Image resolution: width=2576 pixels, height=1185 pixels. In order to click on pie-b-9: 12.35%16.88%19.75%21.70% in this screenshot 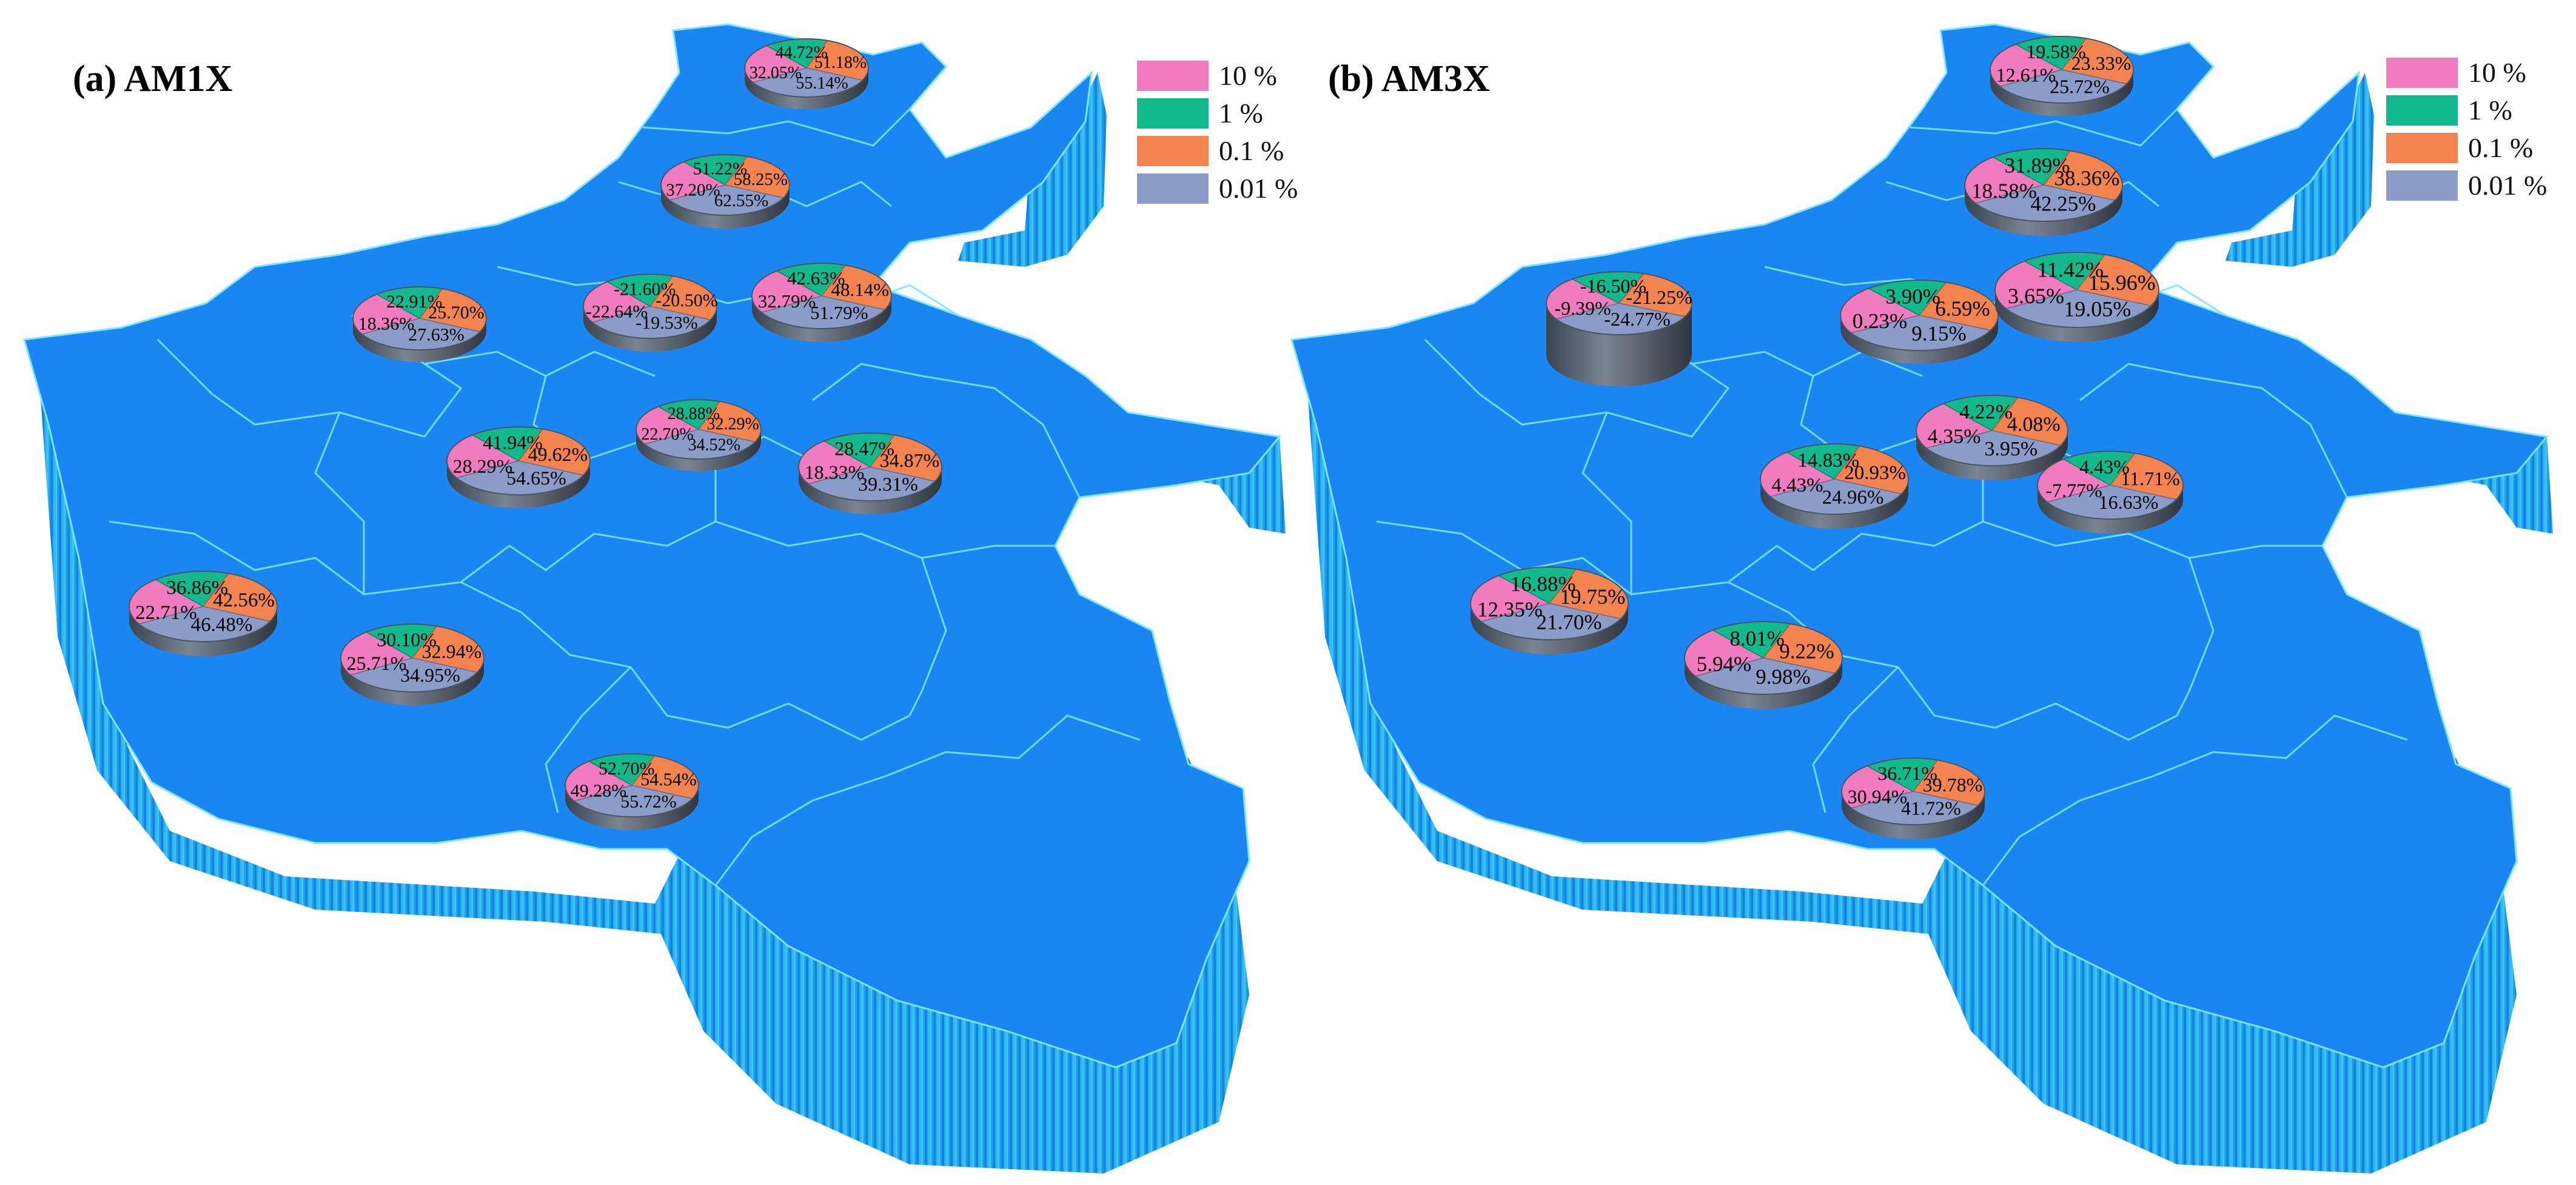, I will do `click(1549, 610)`.